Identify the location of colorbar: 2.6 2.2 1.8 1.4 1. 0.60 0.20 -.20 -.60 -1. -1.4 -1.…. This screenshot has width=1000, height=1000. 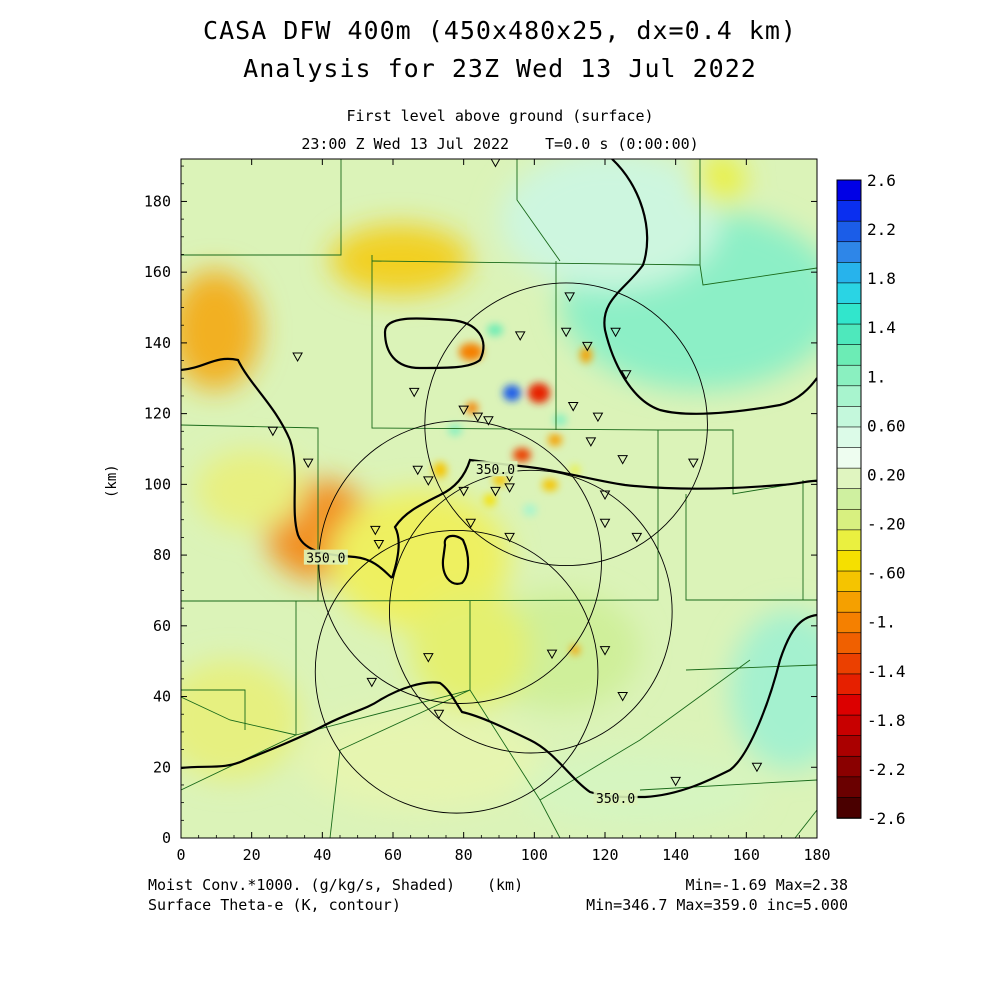
(871, 499).